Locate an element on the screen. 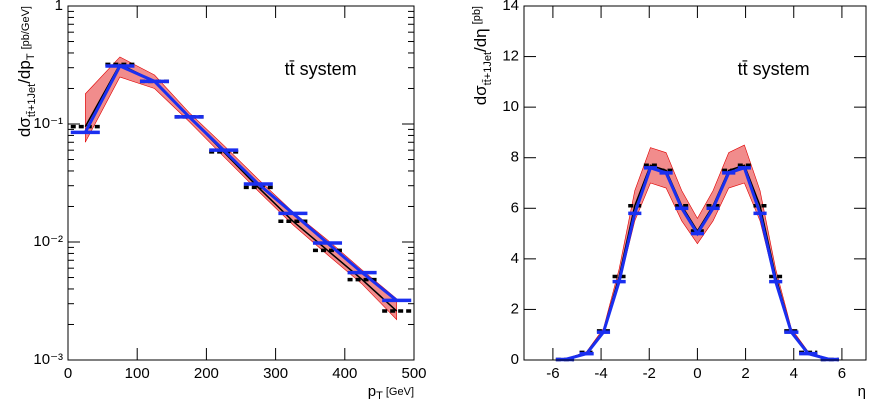 This screenshot has height=402, width=872. y-label-unit: [pb] is located at coordinates (477, 15).